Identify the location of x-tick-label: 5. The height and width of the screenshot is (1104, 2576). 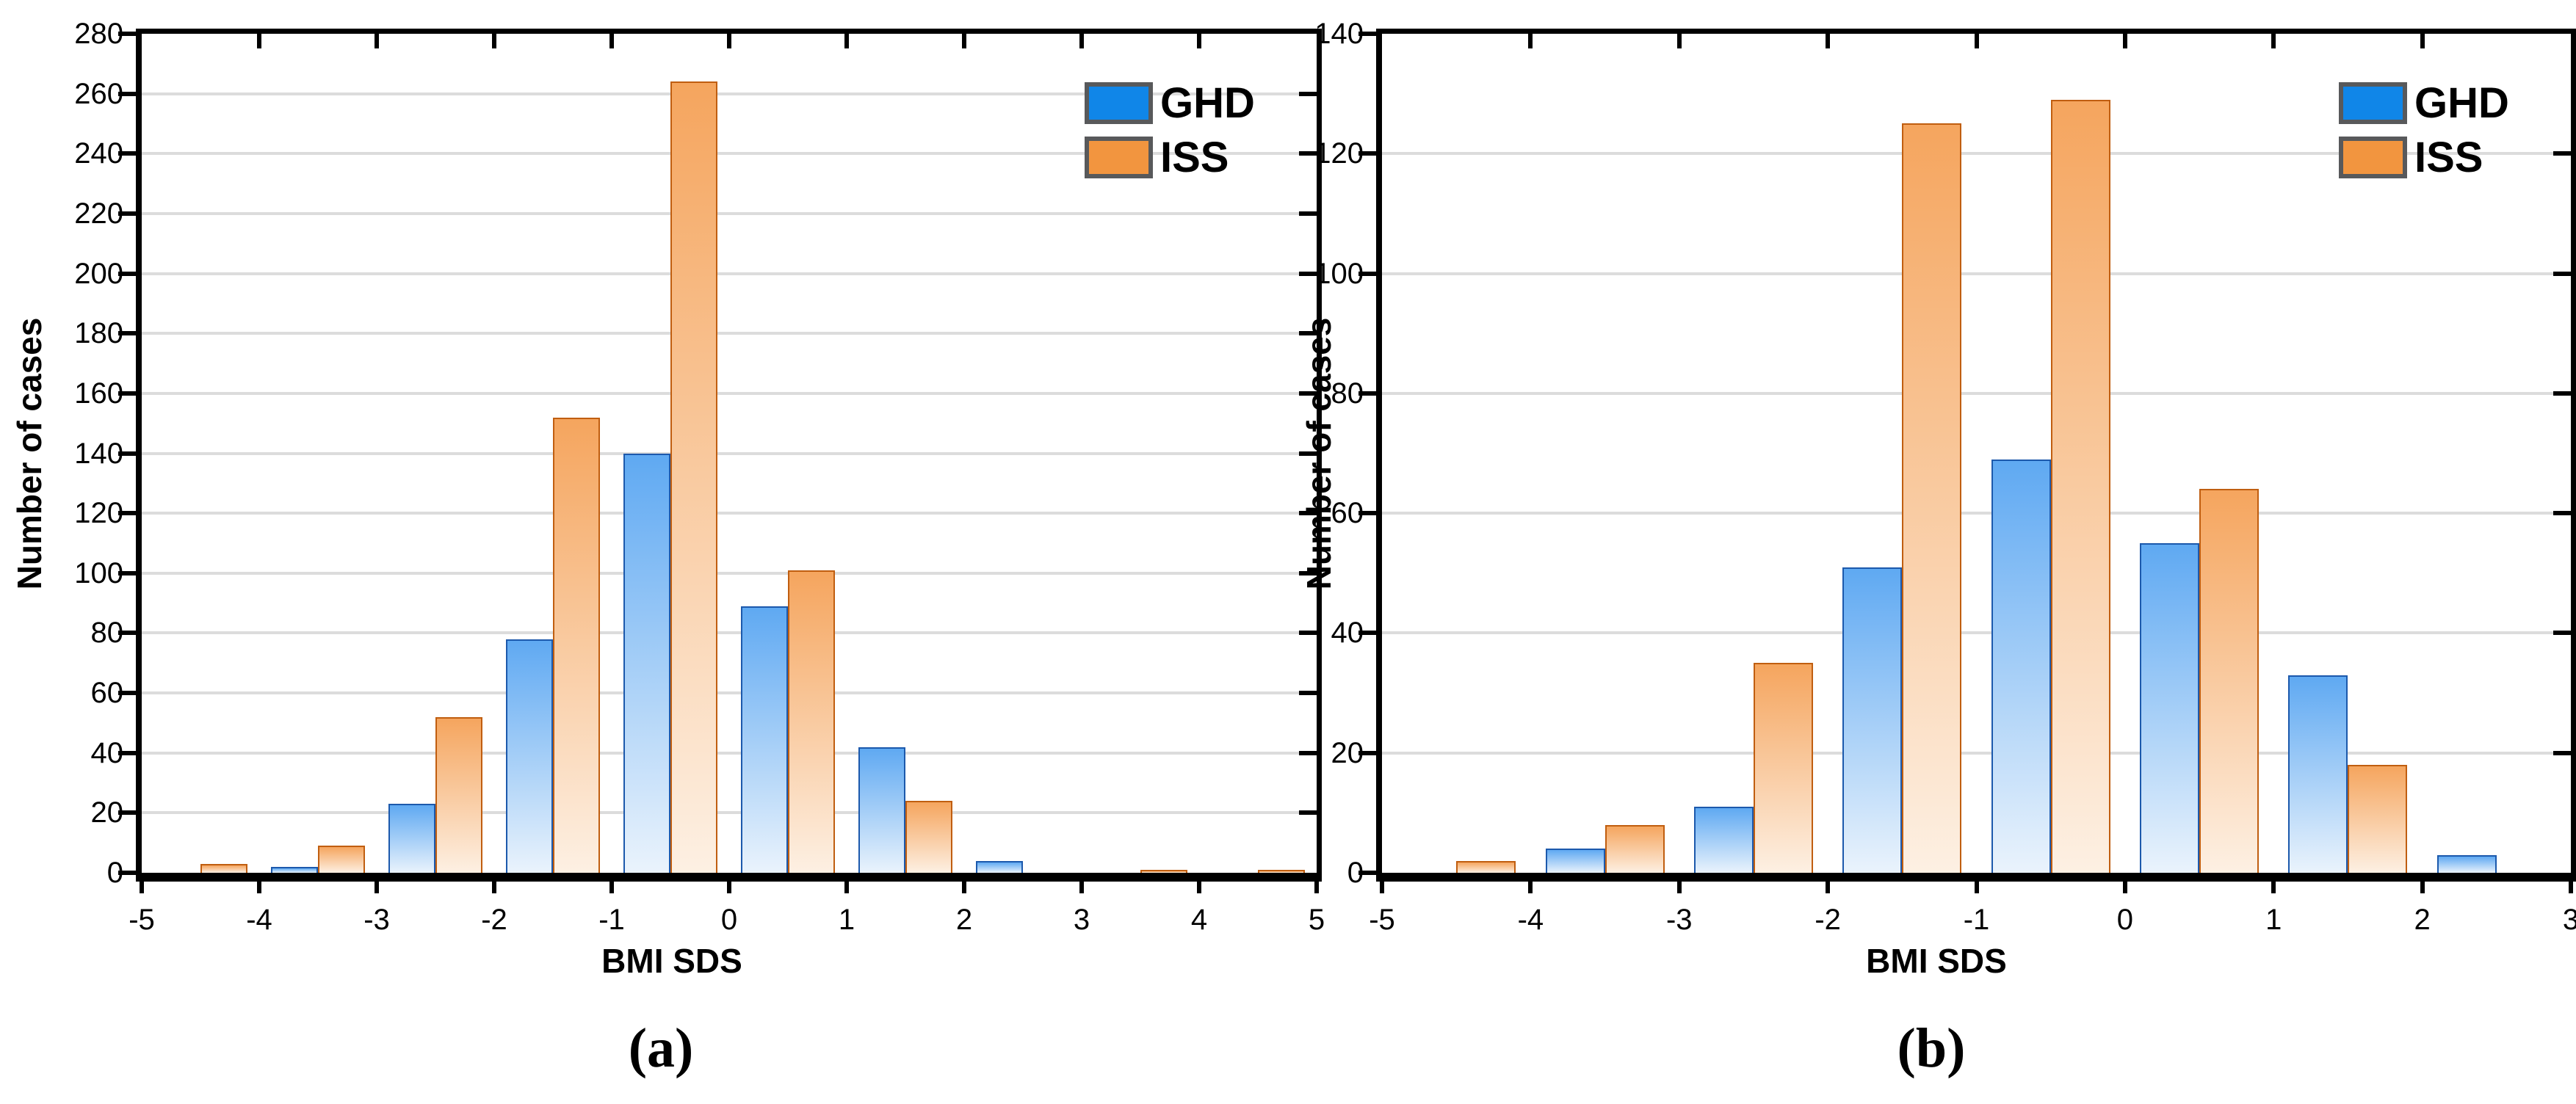
(1316, 920).